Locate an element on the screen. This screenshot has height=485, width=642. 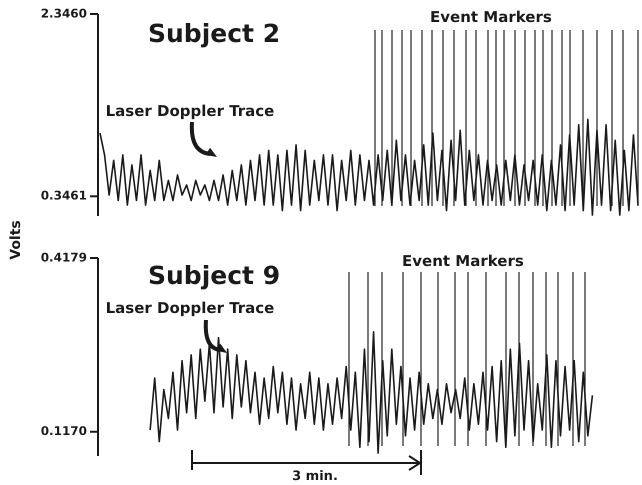
chart-title: Subject 9 is located at coordinates (214, 275).